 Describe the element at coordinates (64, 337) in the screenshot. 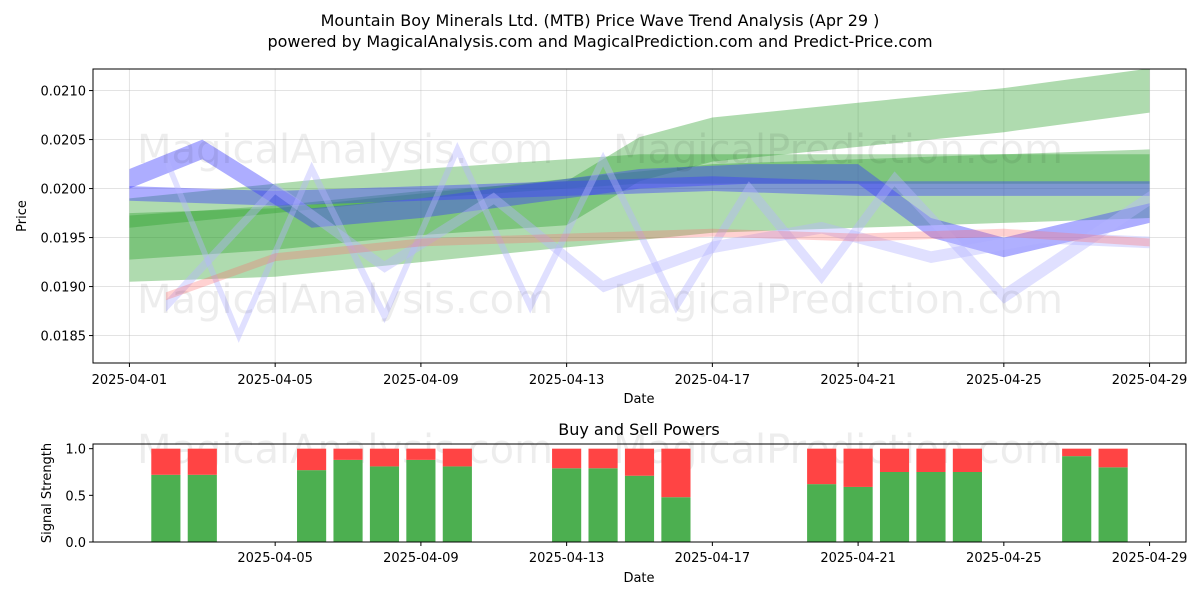

I see `price-ytick-label: 0.0185` at that location.